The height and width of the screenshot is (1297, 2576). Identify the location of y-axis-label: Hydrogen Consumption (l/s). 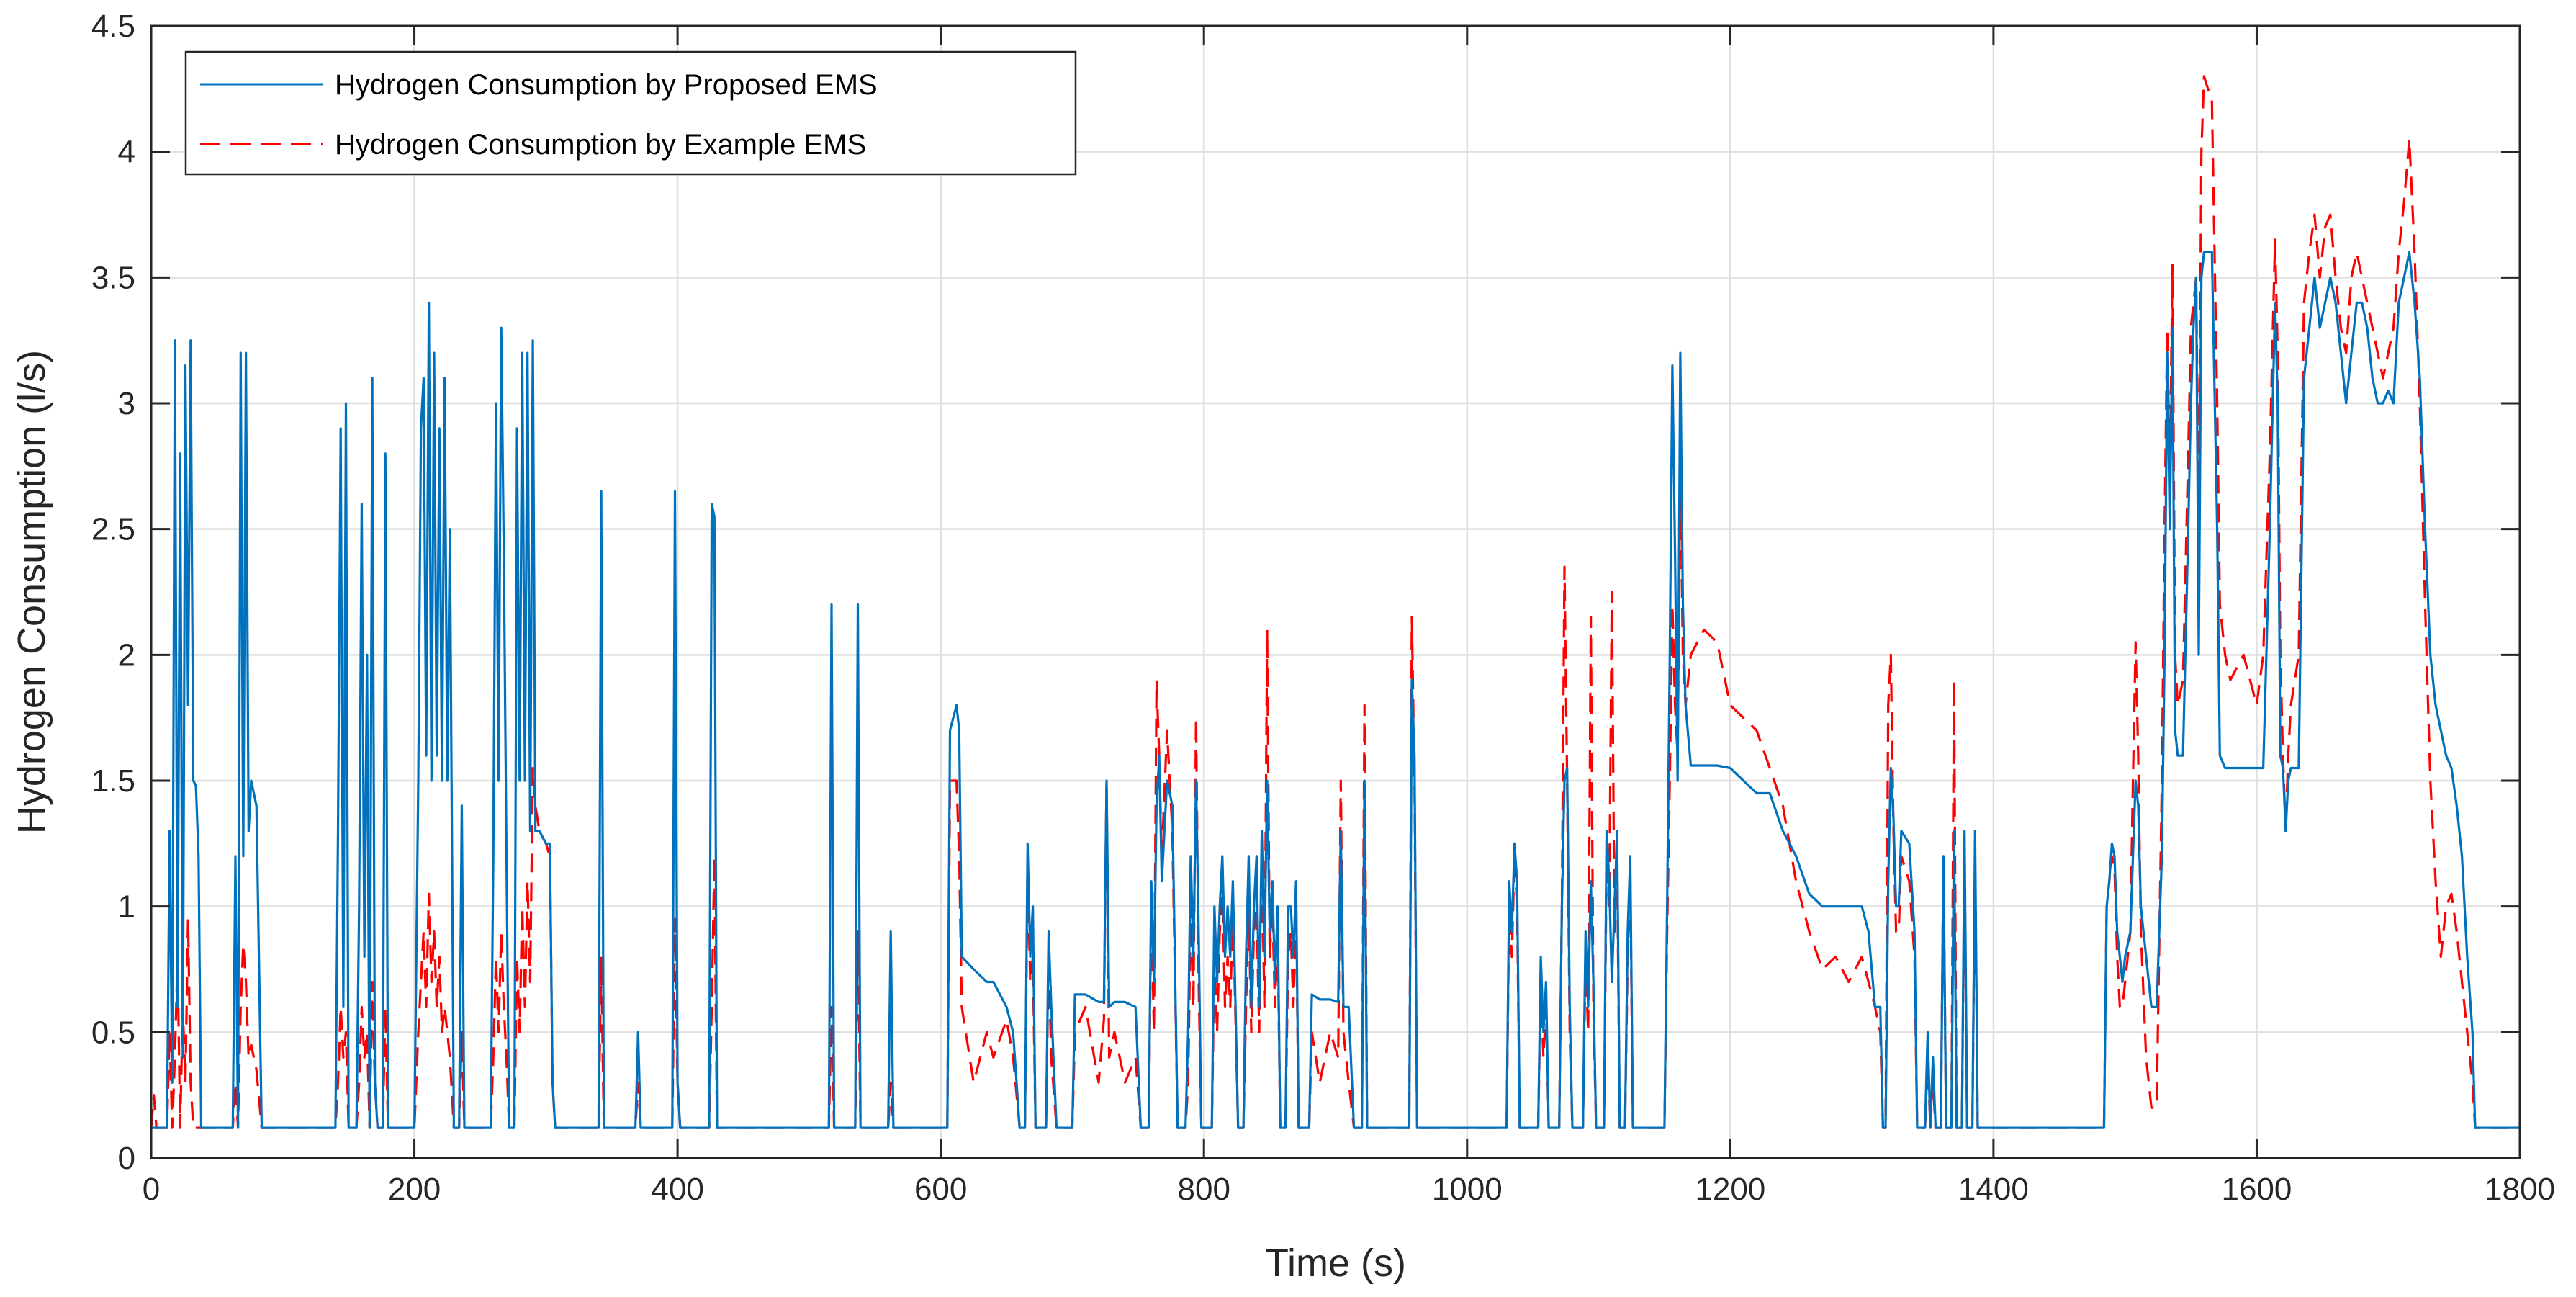
(32, 592).